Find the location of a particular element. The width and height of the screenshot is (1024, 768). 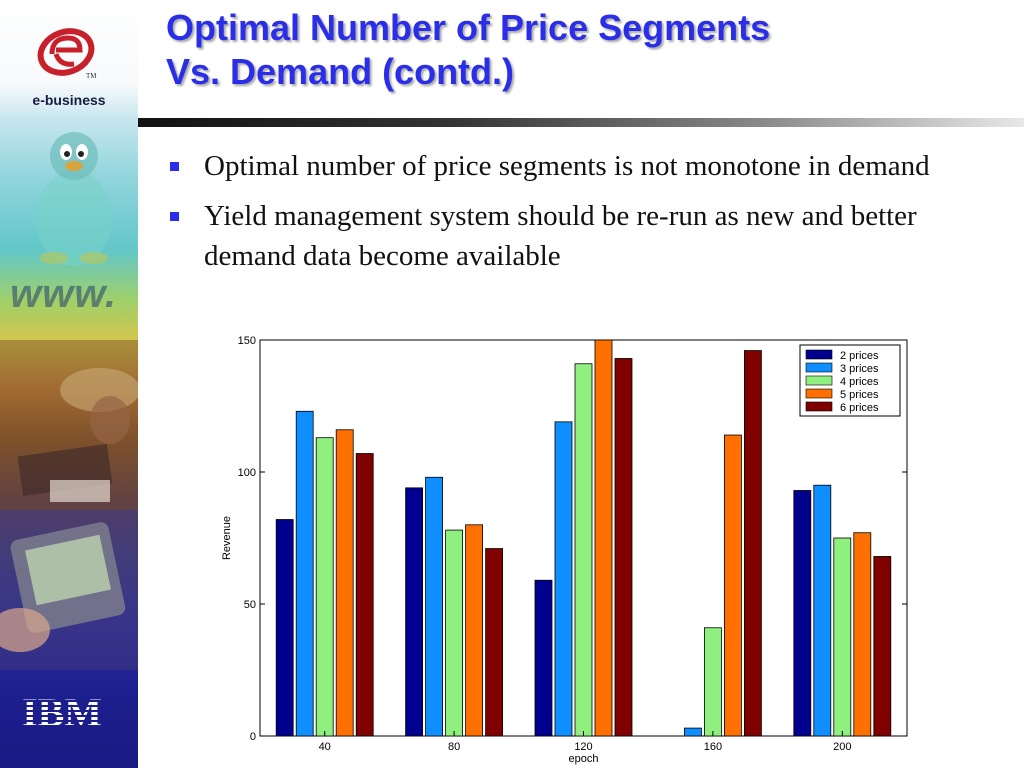

y-axis-label: Revenue is located at coordinates (227, 538).